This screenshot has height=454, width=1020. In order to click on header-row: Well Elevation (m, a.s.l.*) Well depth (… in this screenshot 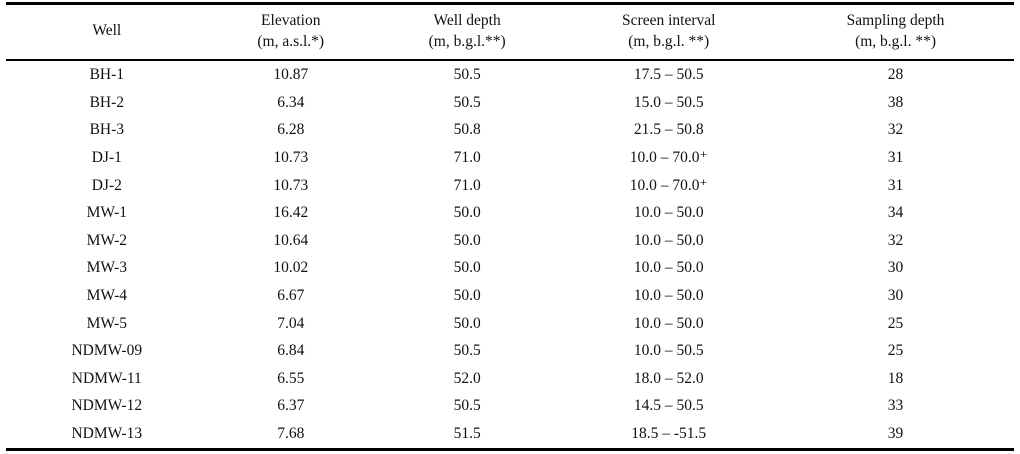, I will do `click(510, 32)`.